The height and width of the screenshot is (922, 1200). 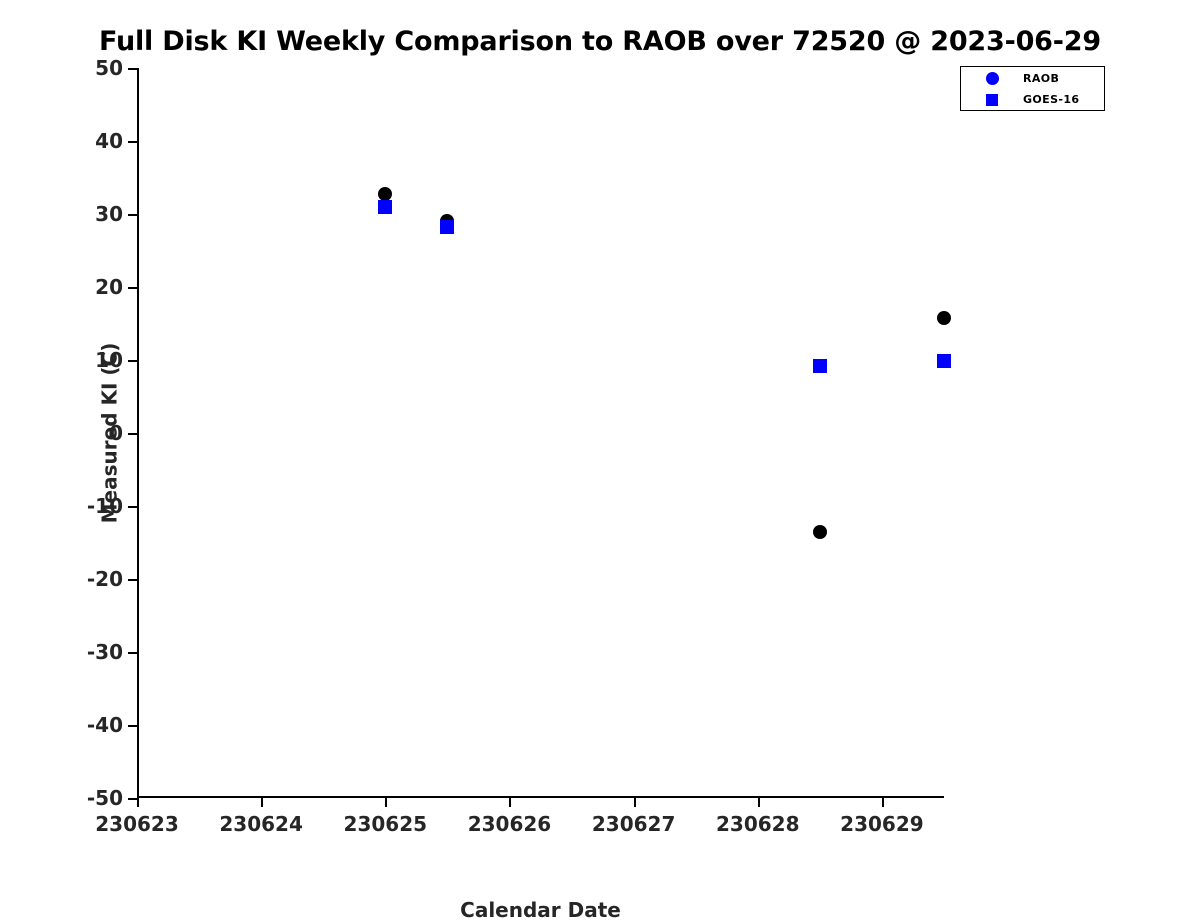 What do you see at coordinates (104, 798) in the screenshot?
I see `y-tick-label: -50` at bounding box center [104, 798].